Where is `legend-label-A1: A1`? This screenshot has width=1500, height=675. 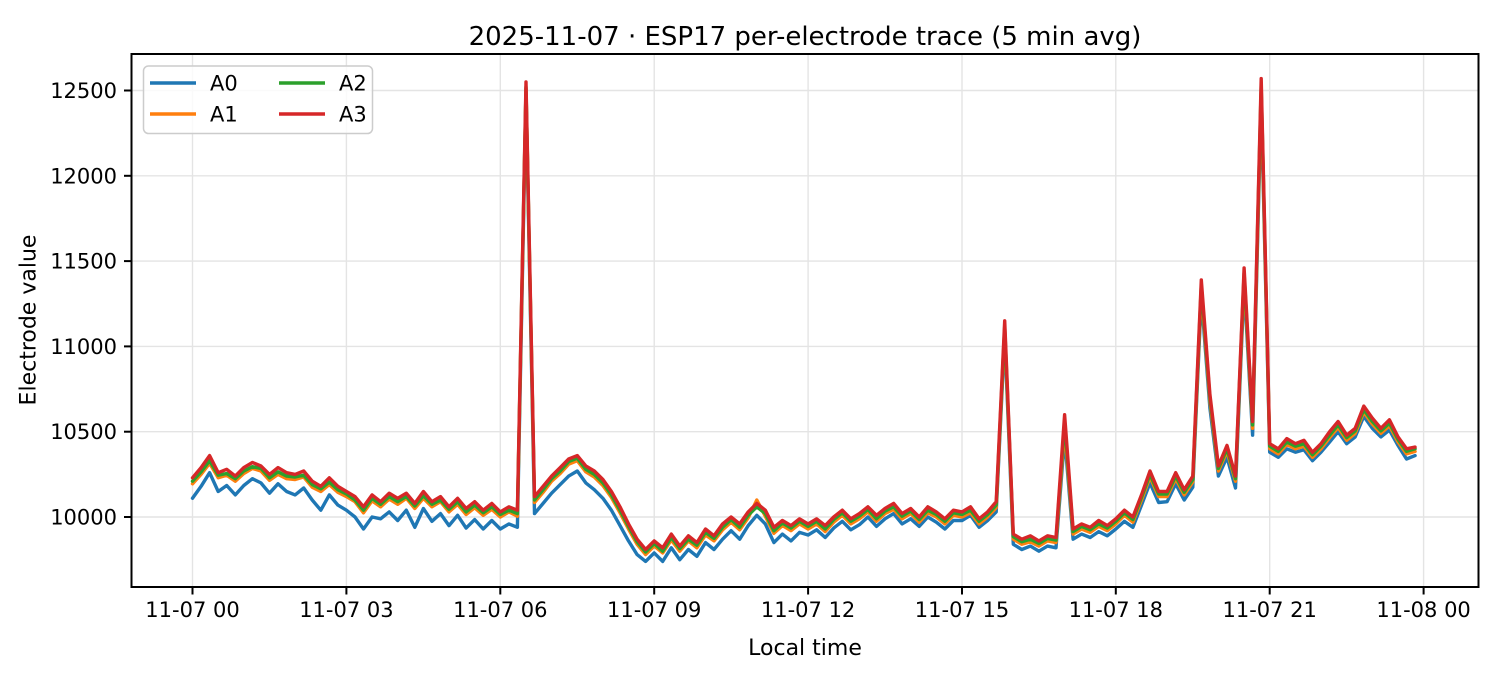
legend-label-A1: A1 is located at coordinates (224, 115).